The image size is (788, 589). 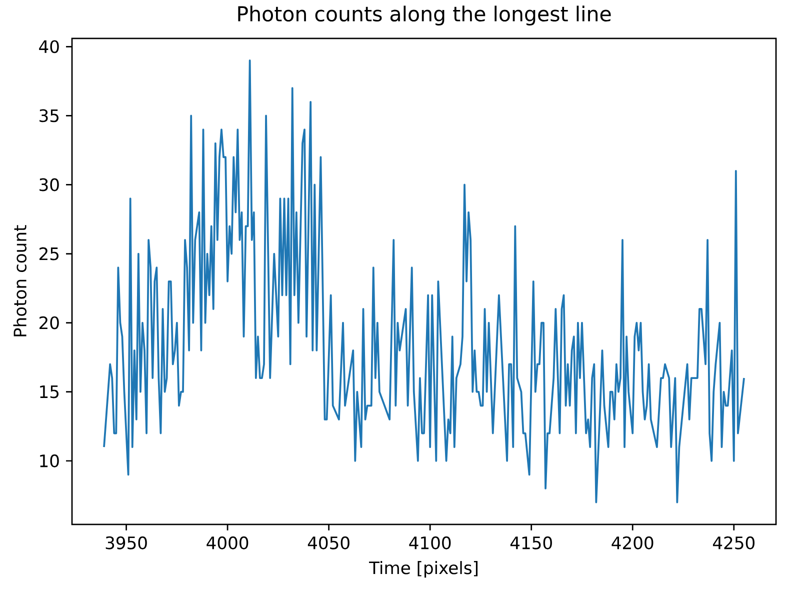 What do you see at coordinates (633, 543) in the screenshot?
I see `x-tick-label: 4200` at bounding box center [633, 543].